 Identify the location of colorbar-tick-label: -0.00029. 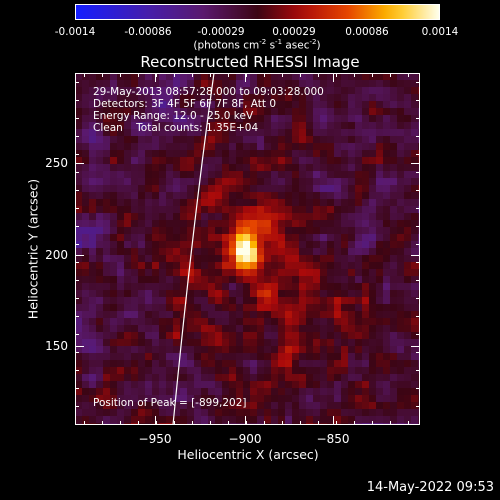
(221, 32).